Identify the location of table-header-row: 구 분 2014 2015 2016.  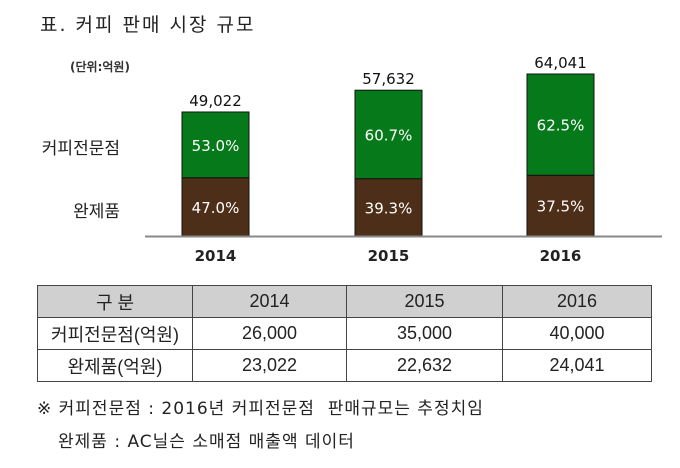
(344, 301).